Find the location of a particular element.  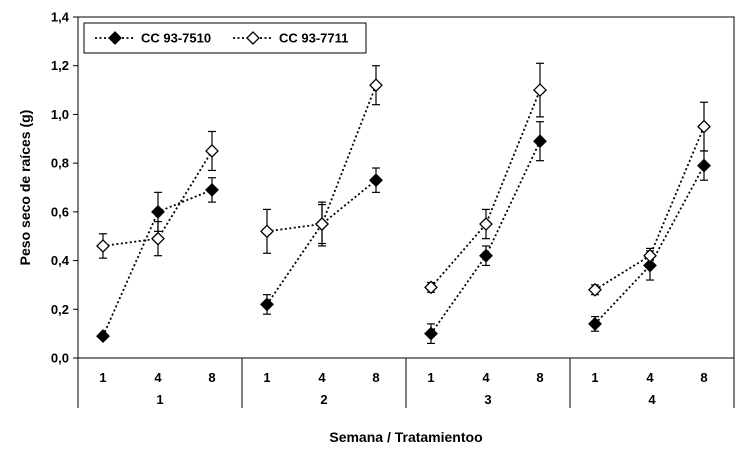

y-tick-label: 1,2 is located at coordinates (60, 65).